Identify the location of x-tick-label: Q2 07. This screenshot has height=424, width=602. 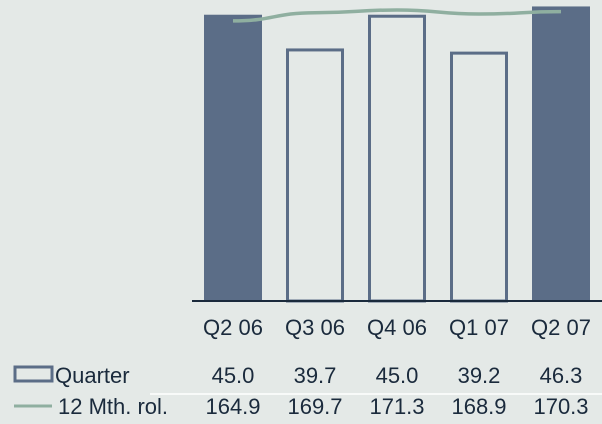
(561, 327).